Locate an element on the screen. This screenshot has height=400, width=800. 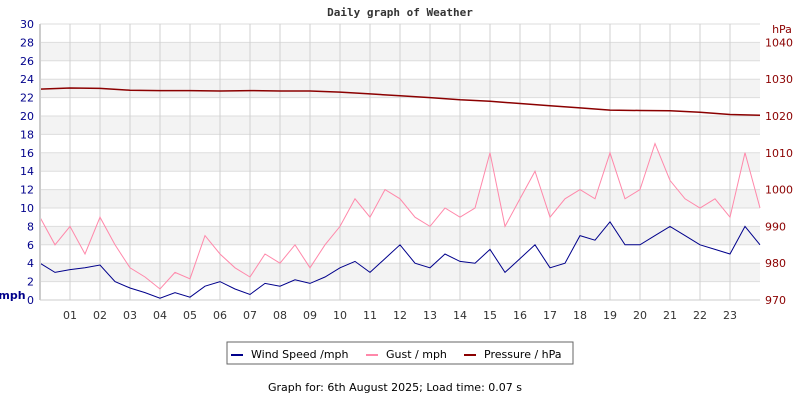
x-tick-label: 16 is located at coordinates (520, 315).